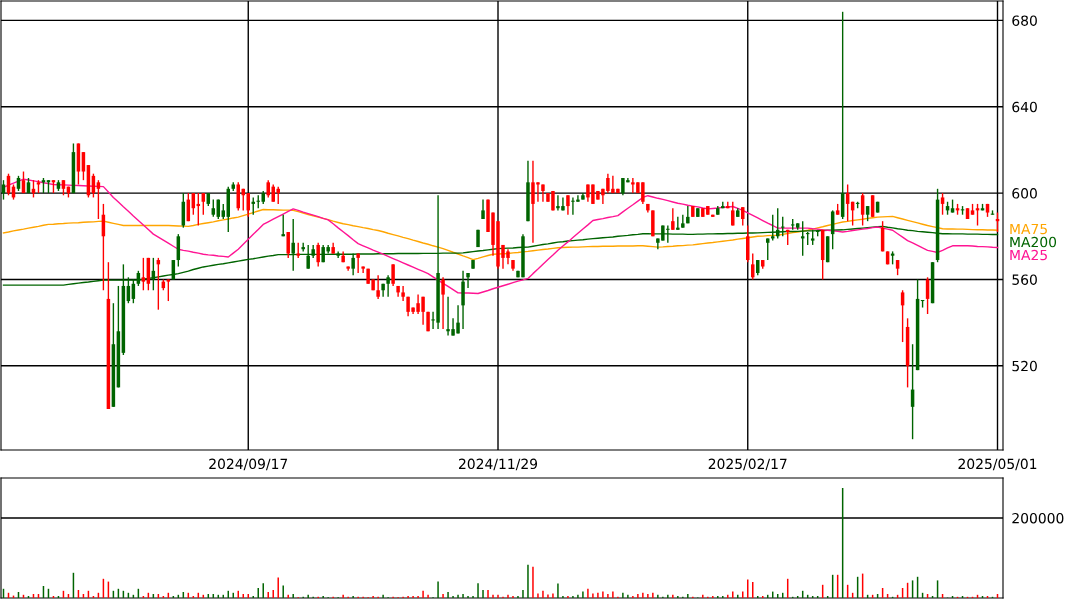 The height and width of the screenshot is (600, 1065). I want to click on line-series, so click(500, 234).